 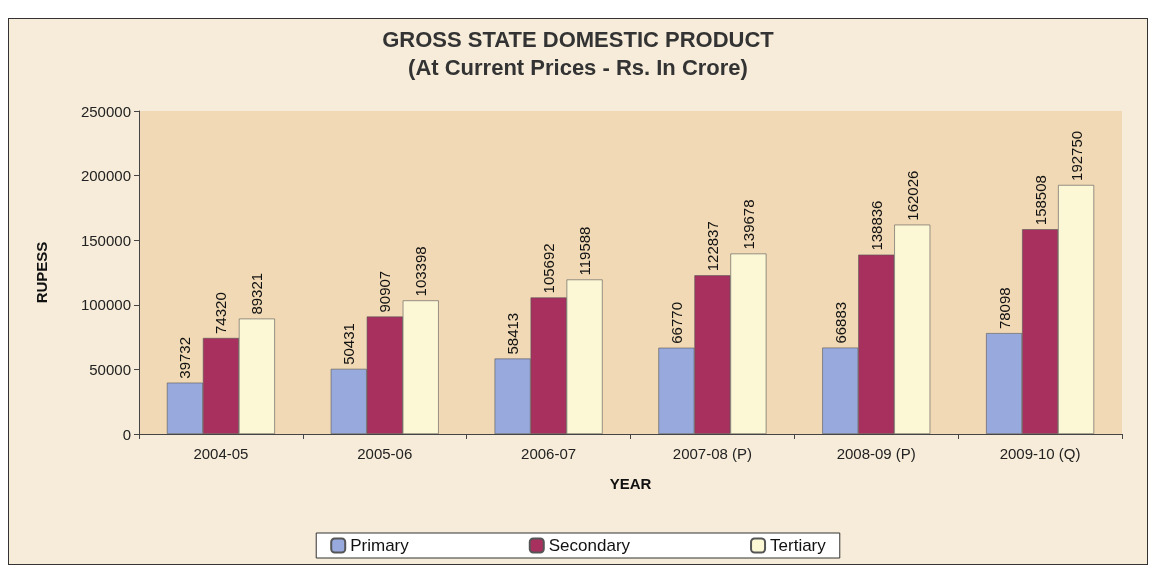 What do you see at coordinates (876, 453) in the screenshot?
I see `x-tick-label: 2008-09 (P)` at bounding box center [876, 453].